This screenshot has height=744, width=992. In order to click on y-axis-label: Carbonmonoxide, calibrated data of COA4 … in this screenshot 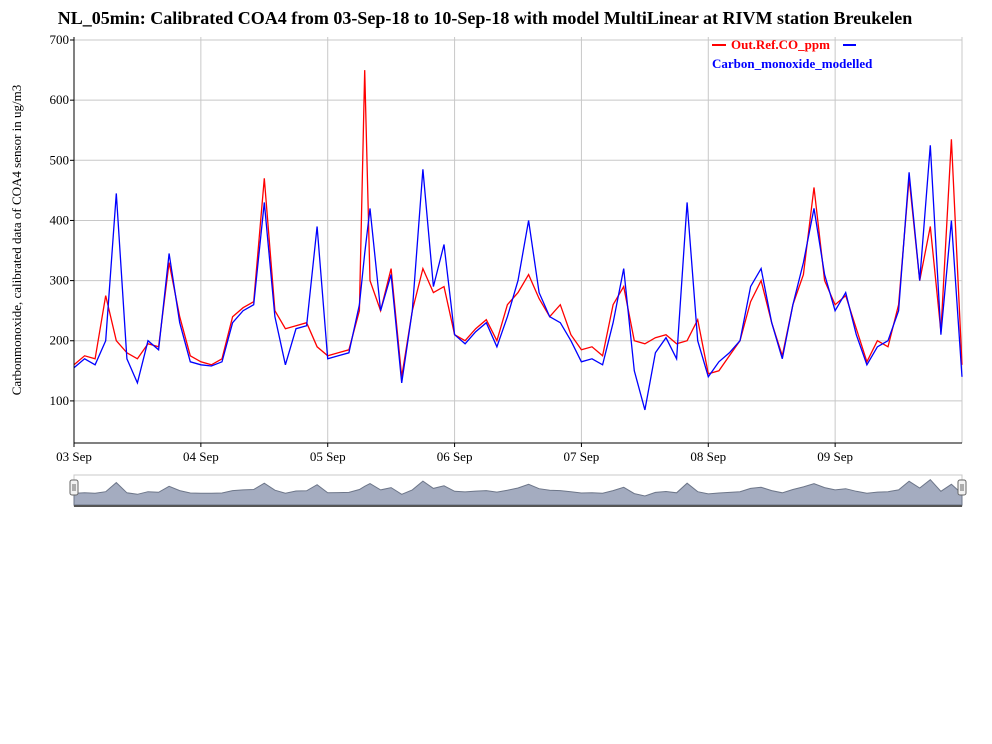, I will do `click(16, 240)`.